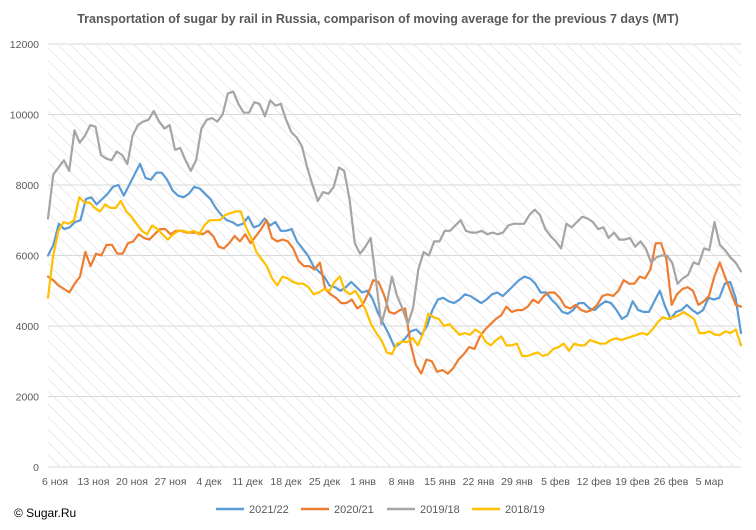  What do you see at coordinates (24, 116) in the screenshot?
I see `y-tick-label: 10000` at bounding box center [24, 116].